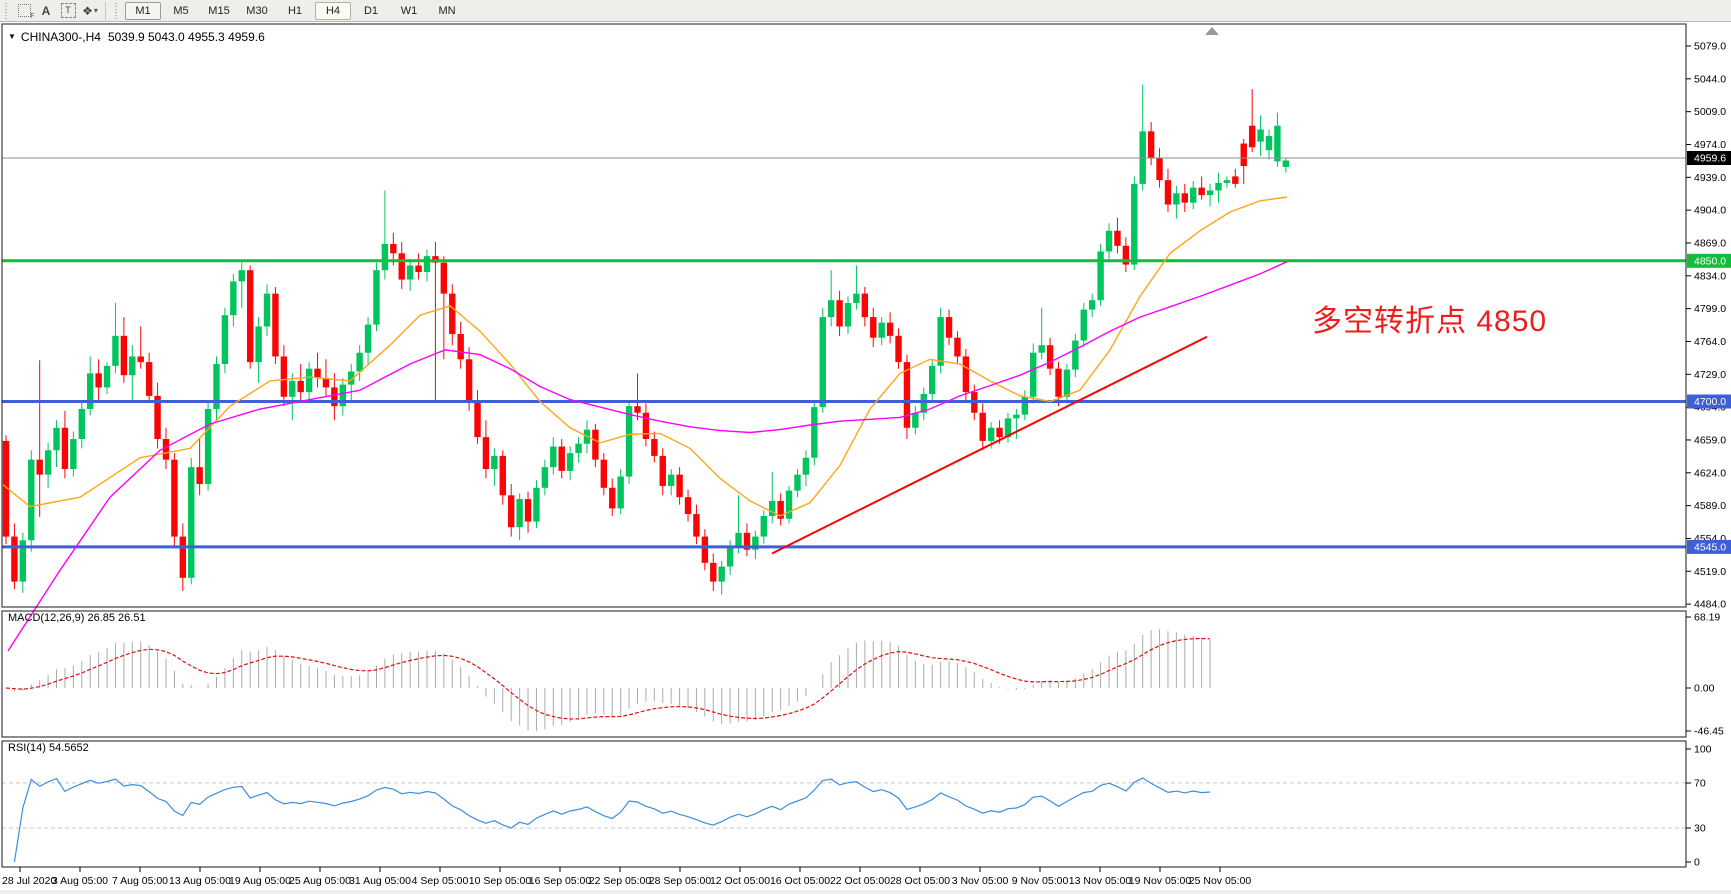 This screenshot has height=894, width=1731. I want to click on macd-indicator-label: MACD(12,26,9) 26.85 26.51, so click(77, 618).